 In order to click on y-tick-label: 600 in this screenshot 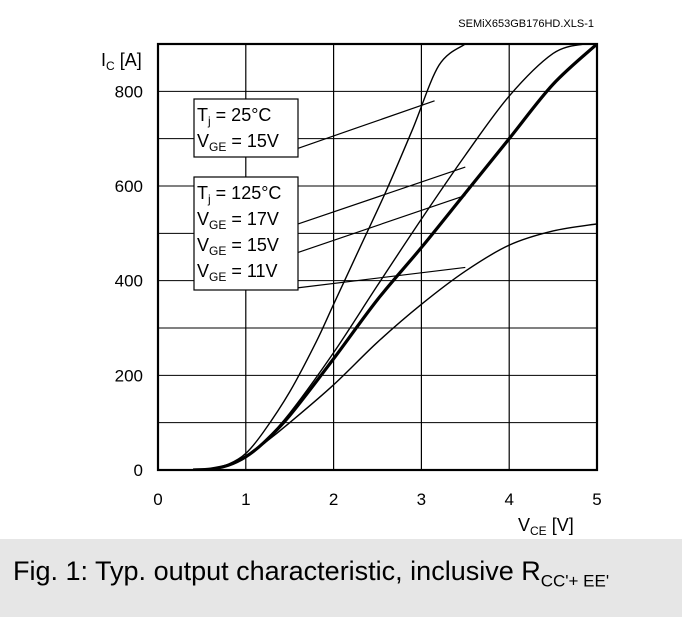, I will do `click(129, 186)`.